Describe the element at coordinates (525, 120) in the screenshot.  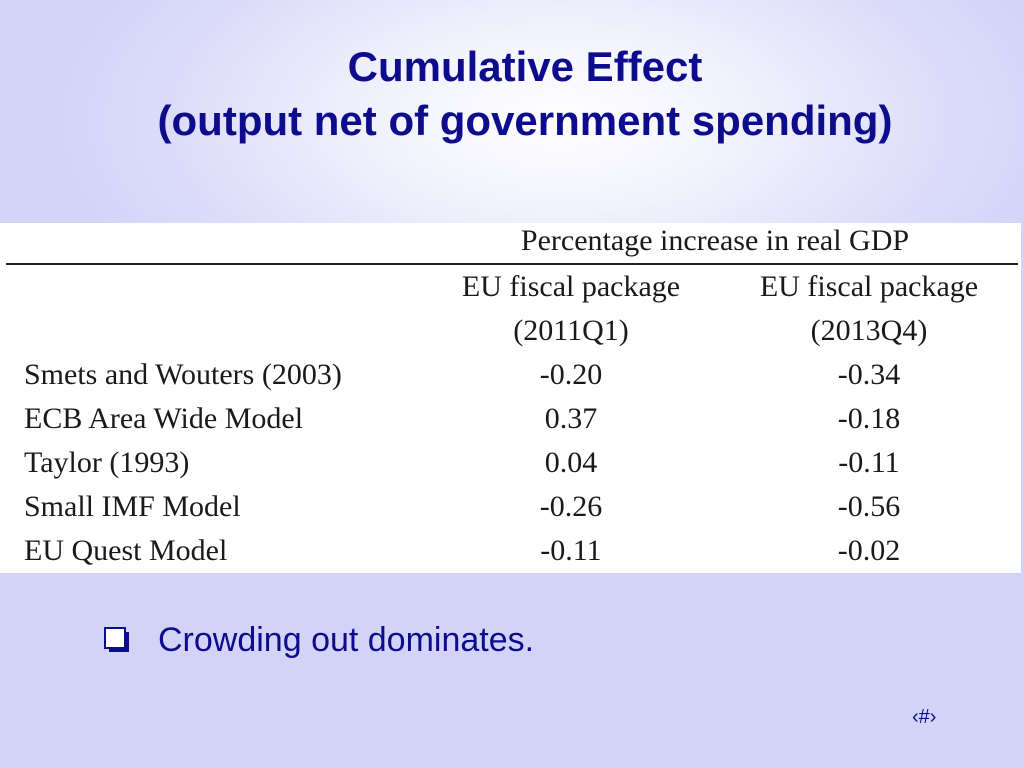
I see `slide-title-line-2: (output net of government spending)` at that location.